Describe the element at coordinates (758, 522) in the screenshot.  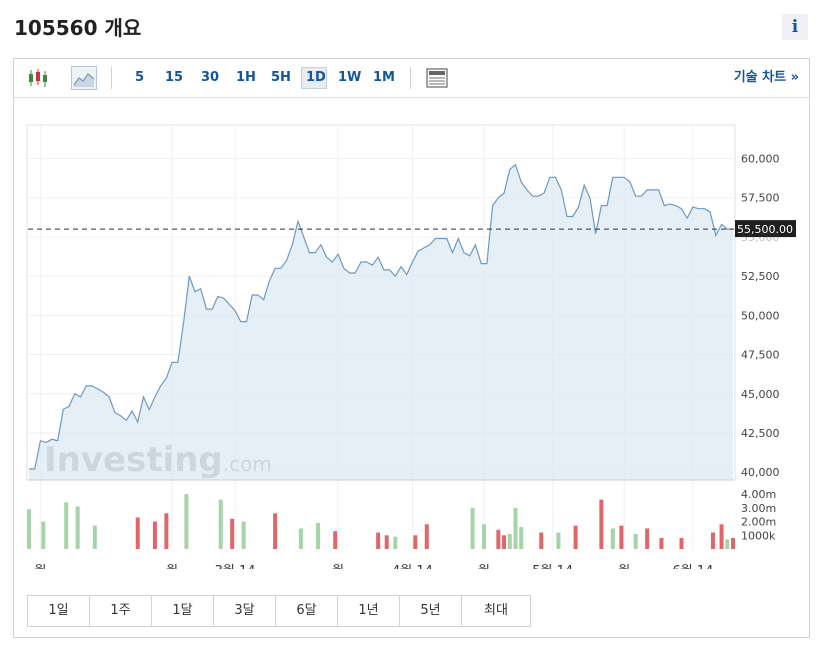
I see `volume-tick-label: 2.00m` at that location.